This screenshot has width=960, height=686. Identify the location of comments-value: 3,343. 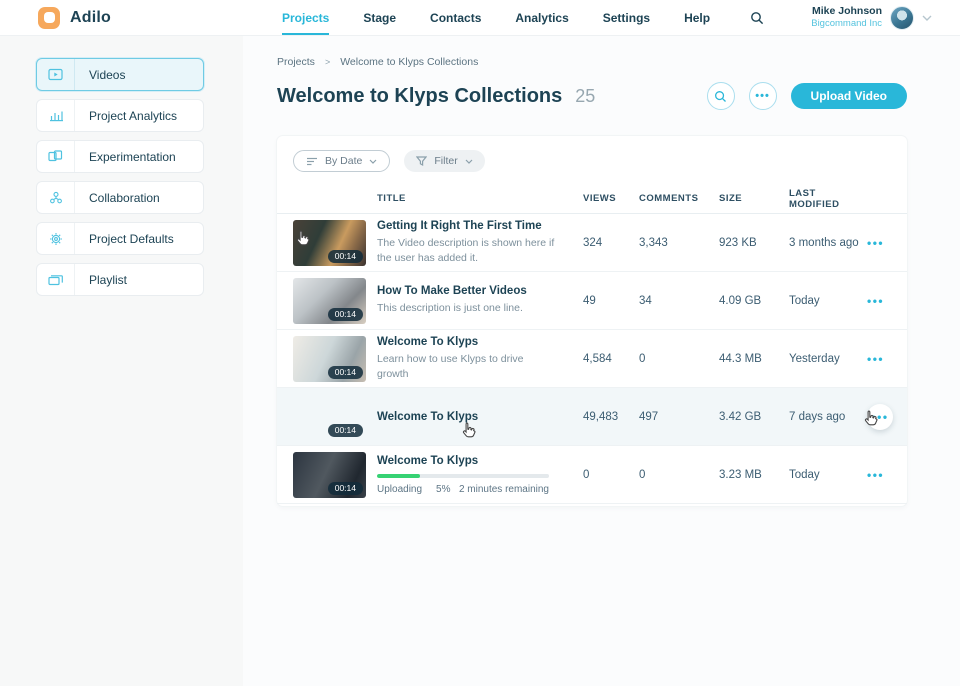
(653, 242).